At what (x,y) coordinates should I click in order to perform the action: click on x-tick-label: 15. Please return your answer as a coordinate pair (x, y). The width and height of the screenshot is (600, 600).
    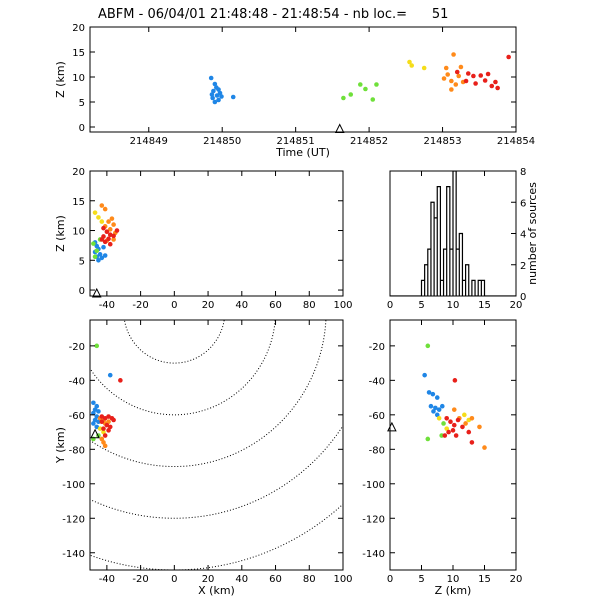
    Looking at the image, I should click on (484, 305).